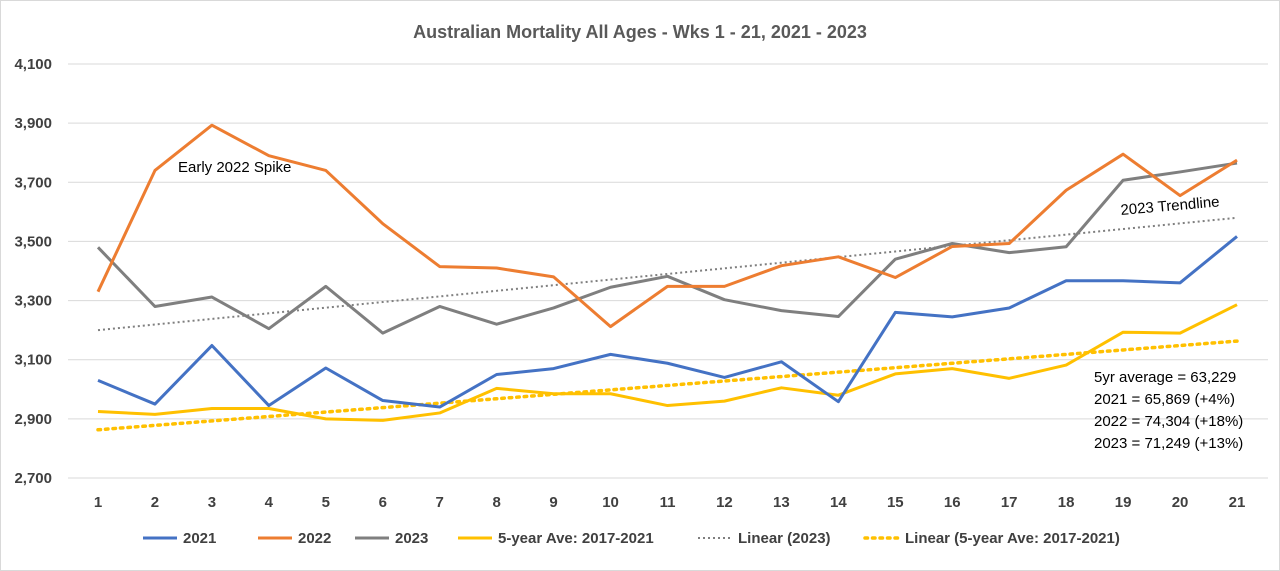 This screenshot has width=1280, height=571. Describe the element at coordinates (383, 502) in the screenshot. I see `x-tick-label: 6` at that location.